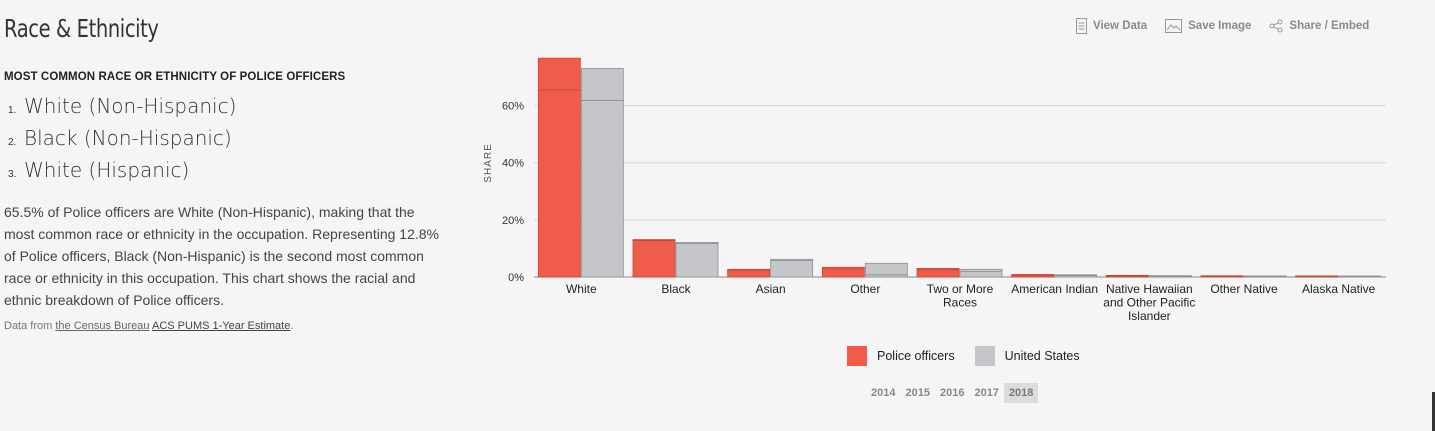 The image size is (1435, 431). I want to click on x-tick-label: Alaska Native, so click(1339, 289).